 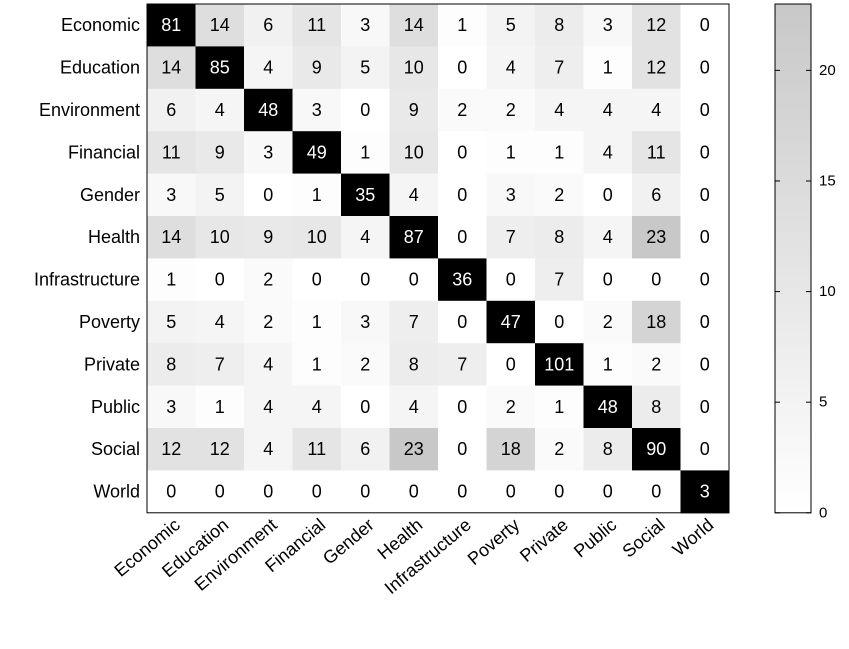 I want to click on column-label: World, so click(x=693, y=537).